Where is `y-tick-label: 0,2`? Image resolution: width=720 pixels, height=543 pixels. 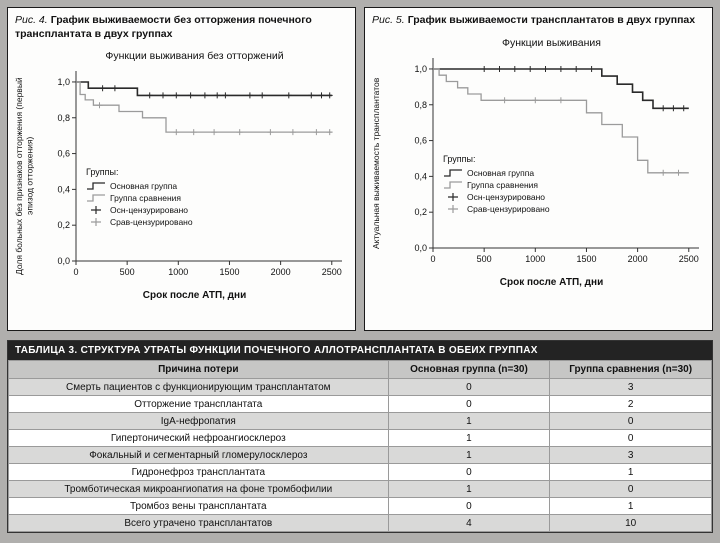 y-tick-label: 0,2 is located at coordinates (63, 225).